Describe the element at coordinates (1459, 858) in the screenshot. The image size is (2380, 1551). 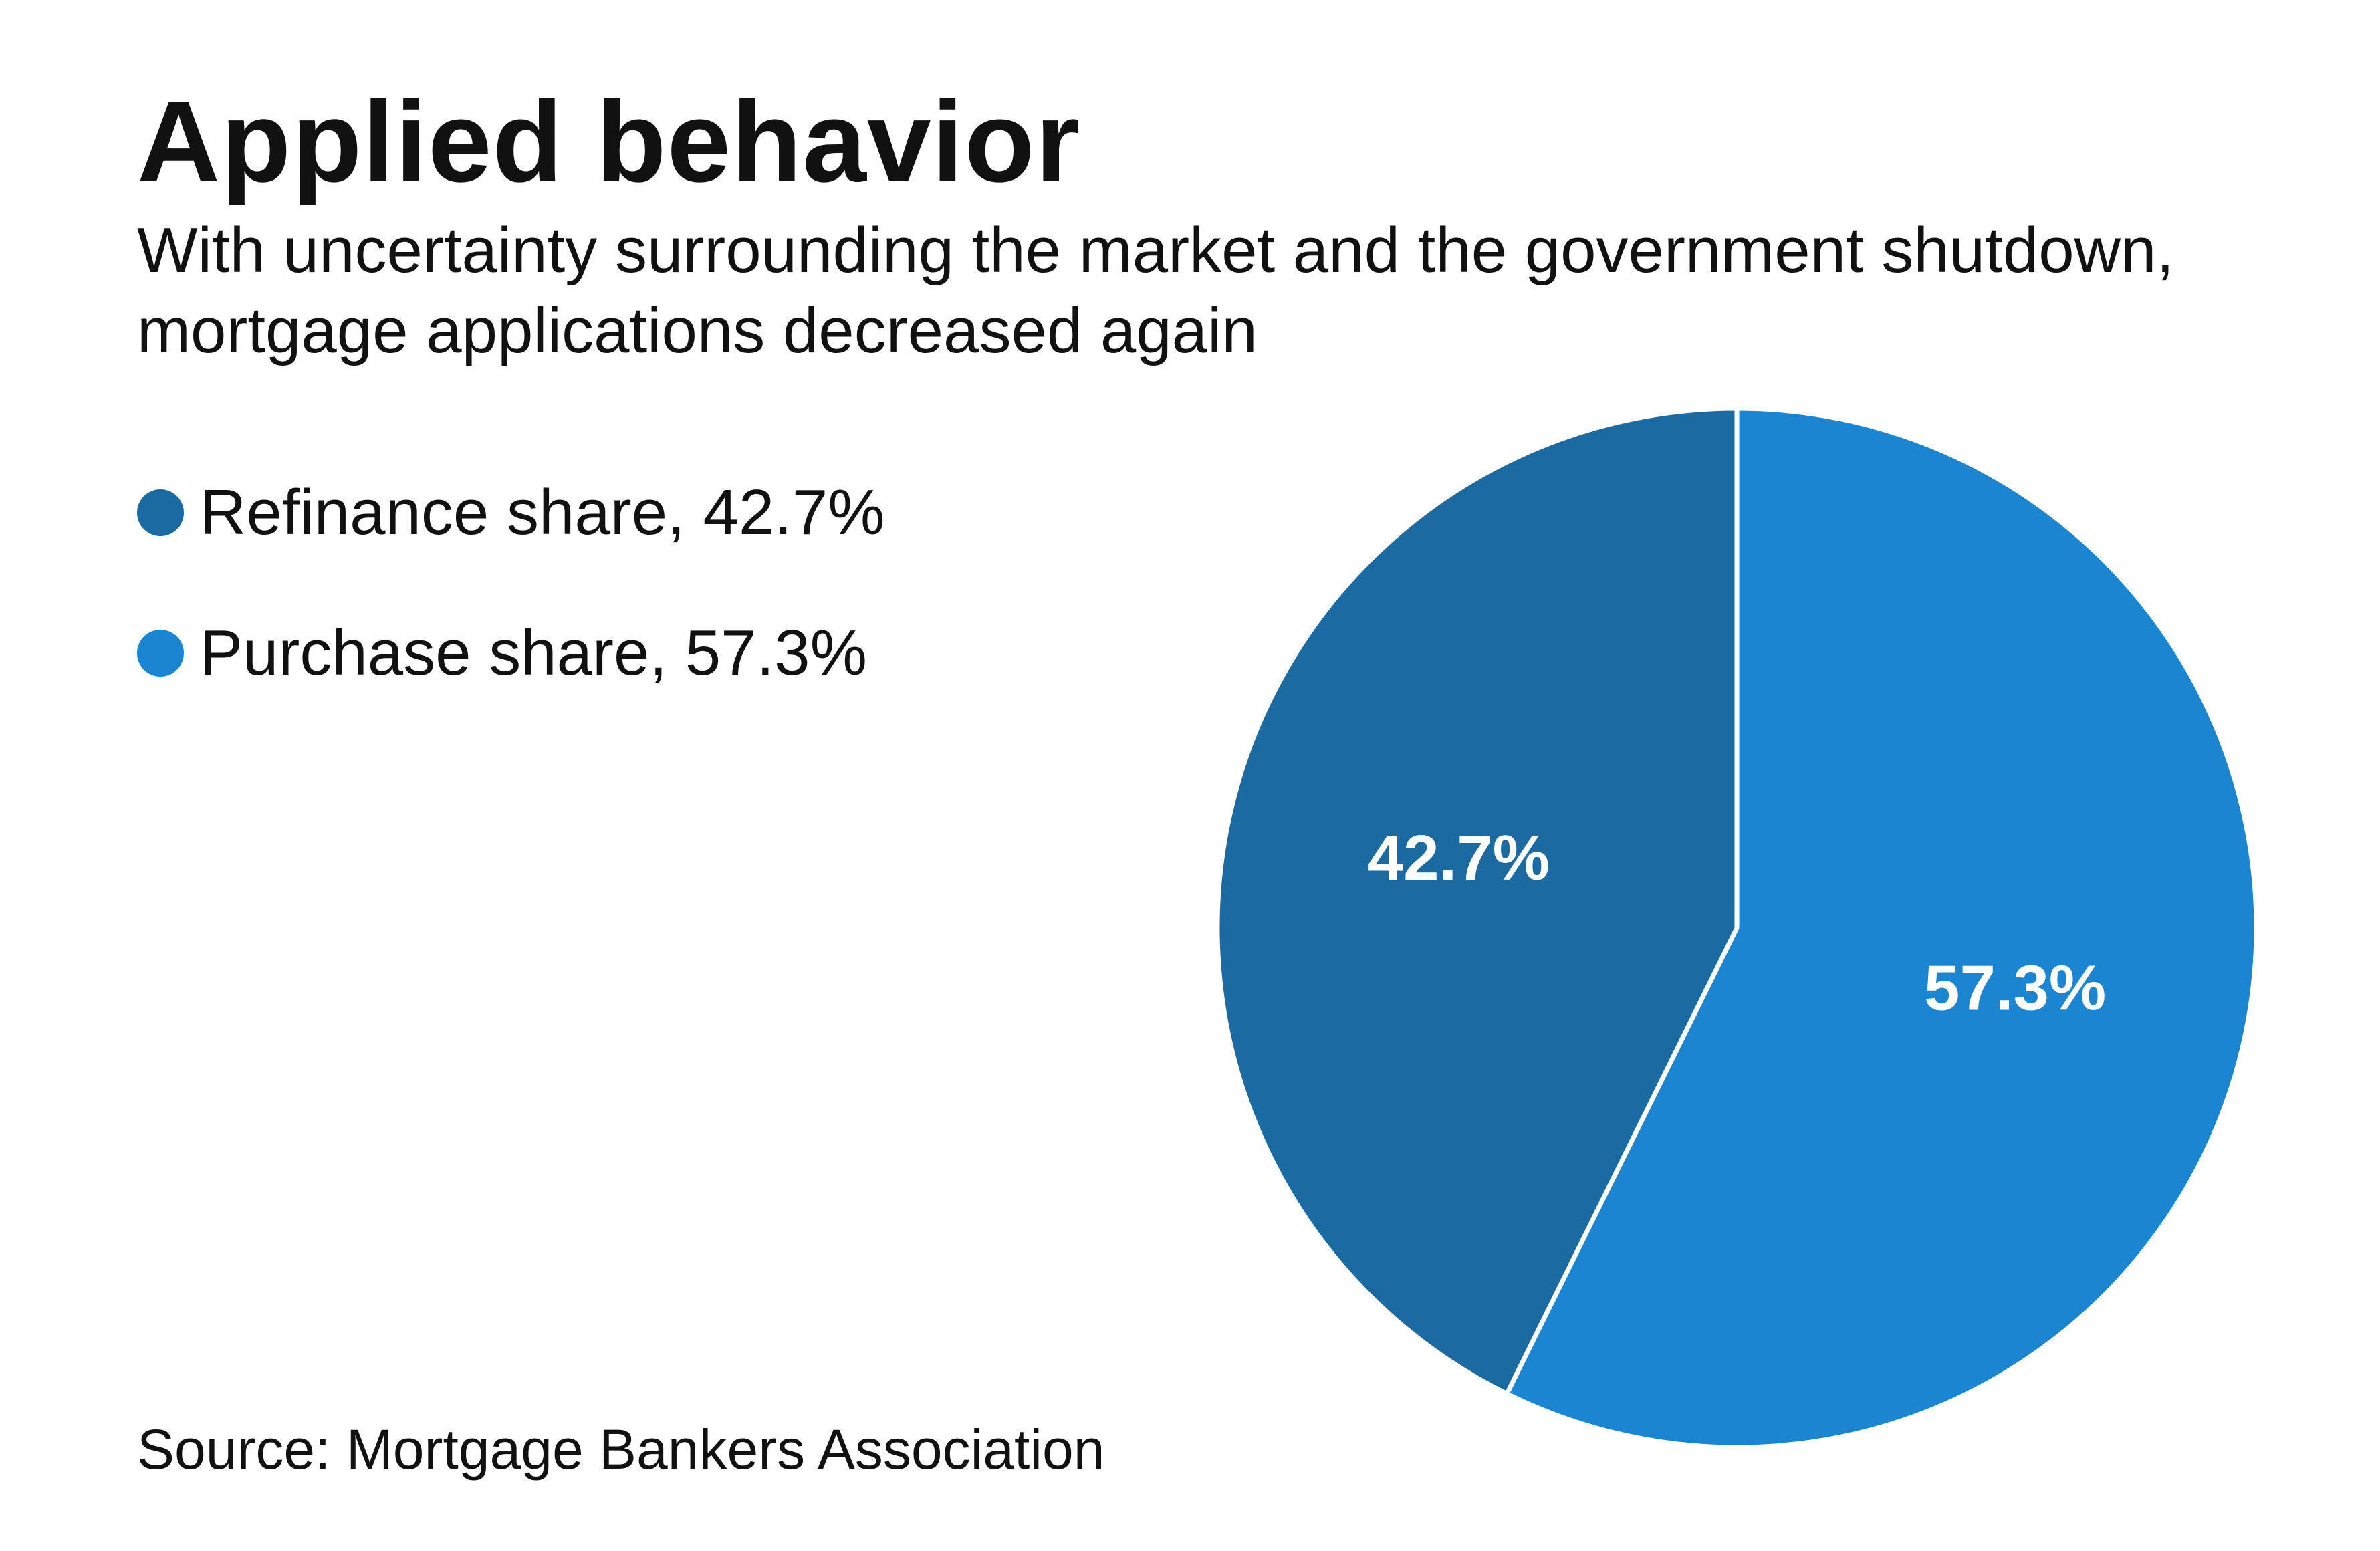
I see `slice-label-refinance-share: 42.7%` at that location.